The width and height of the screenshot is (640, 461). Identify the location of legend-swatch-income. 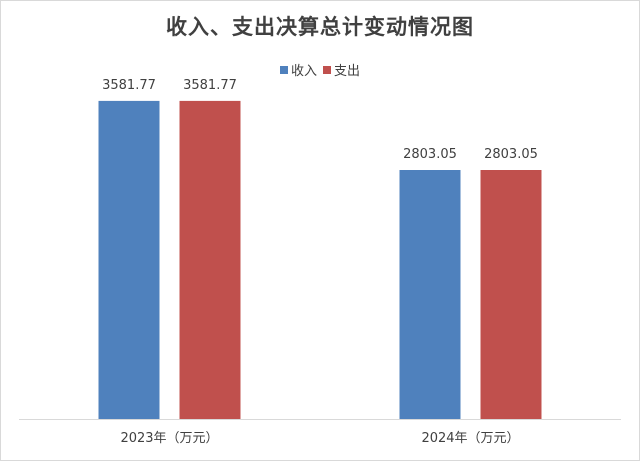
(283, 69).